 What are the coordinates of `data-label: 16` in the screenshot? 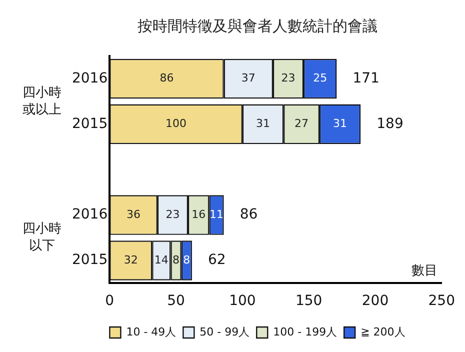 It's located at (199, 214).